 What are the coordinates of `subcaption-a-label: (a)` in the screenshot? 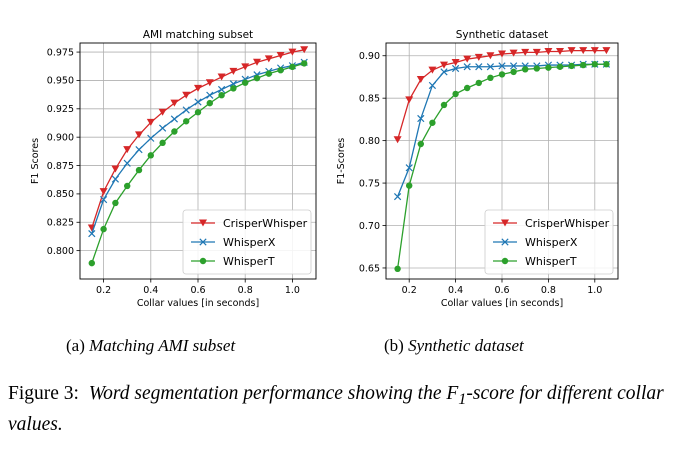 It's located at (75, 345).